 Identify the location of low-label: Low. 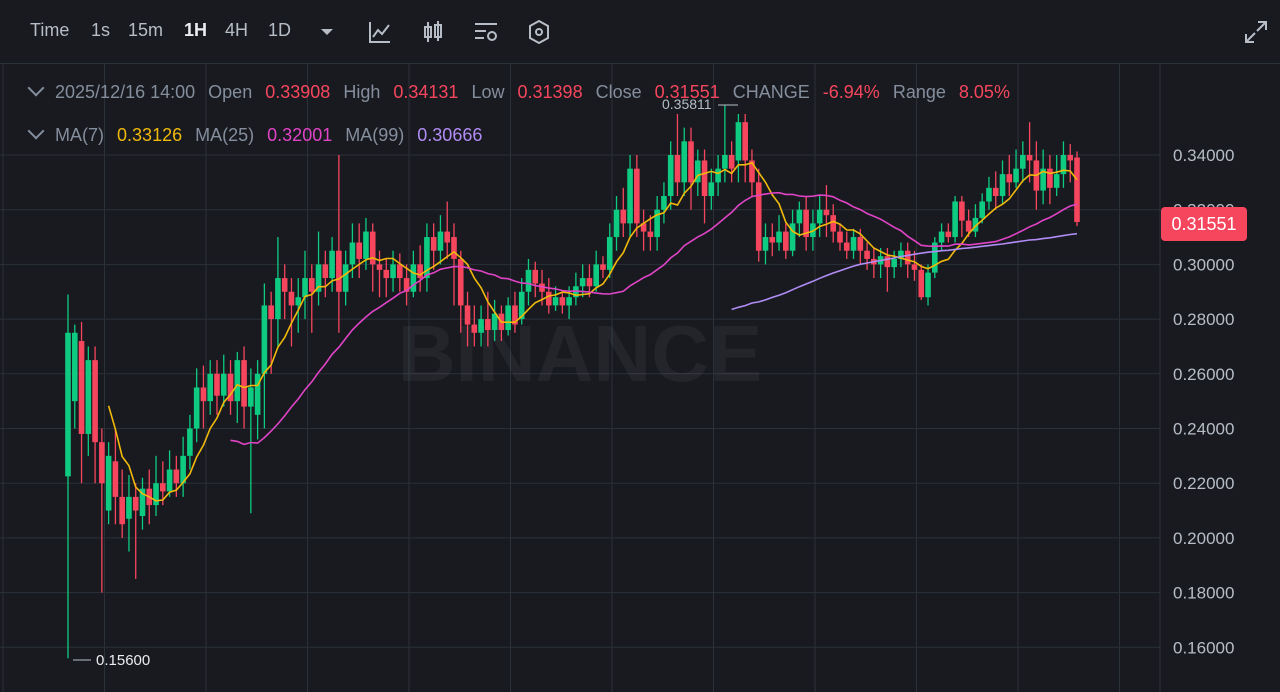
(488, 92).